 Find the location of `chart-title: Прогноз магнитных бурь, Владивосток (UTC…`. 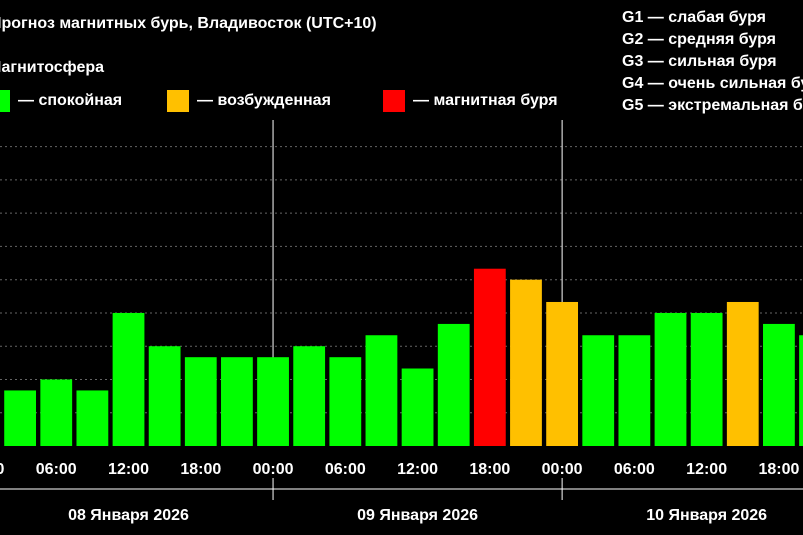

chart-title: Прогноз магнитных бурь, Владивосток (UTC… is located at coordinates (188, 23).